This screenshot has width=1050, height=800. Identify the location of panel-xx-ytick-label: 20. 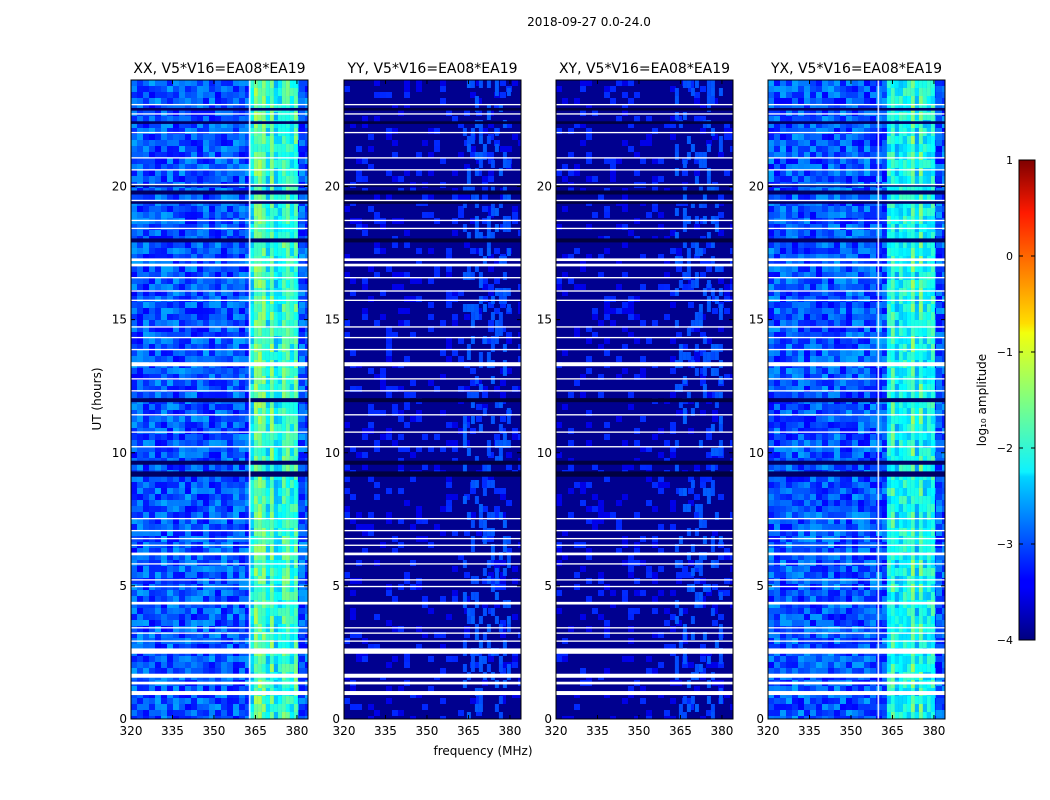
(119, 187).